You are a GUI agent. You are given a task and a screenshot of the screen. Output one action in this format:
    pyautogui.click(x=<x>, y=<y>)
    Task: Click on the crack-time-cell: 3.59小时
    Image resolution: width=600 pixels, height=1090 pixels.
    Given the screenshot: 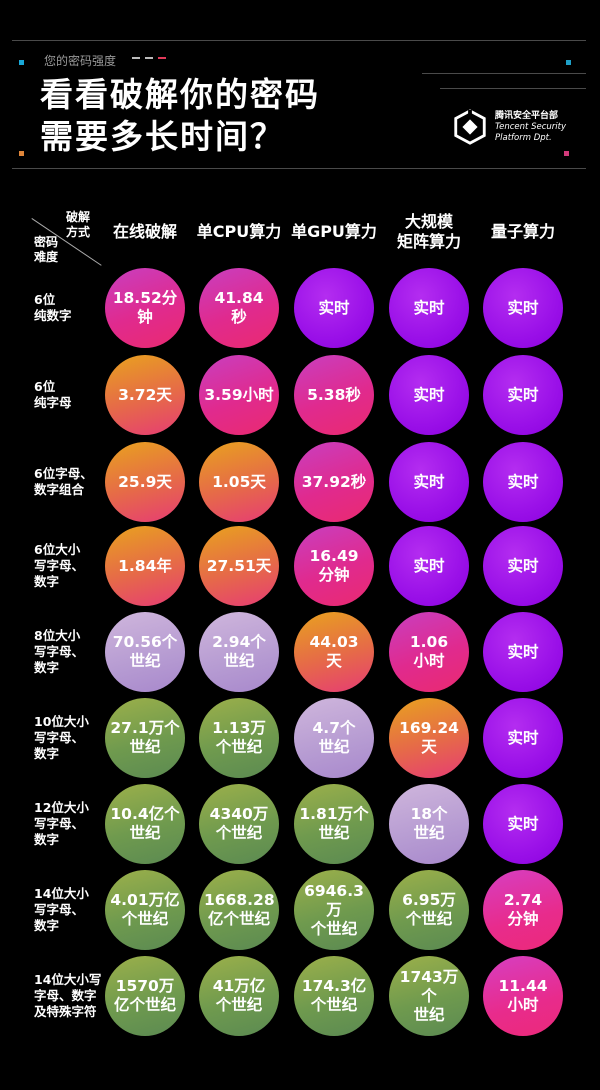 What is the action you would take?
    pyautogui.click(x=239, y=395)
    